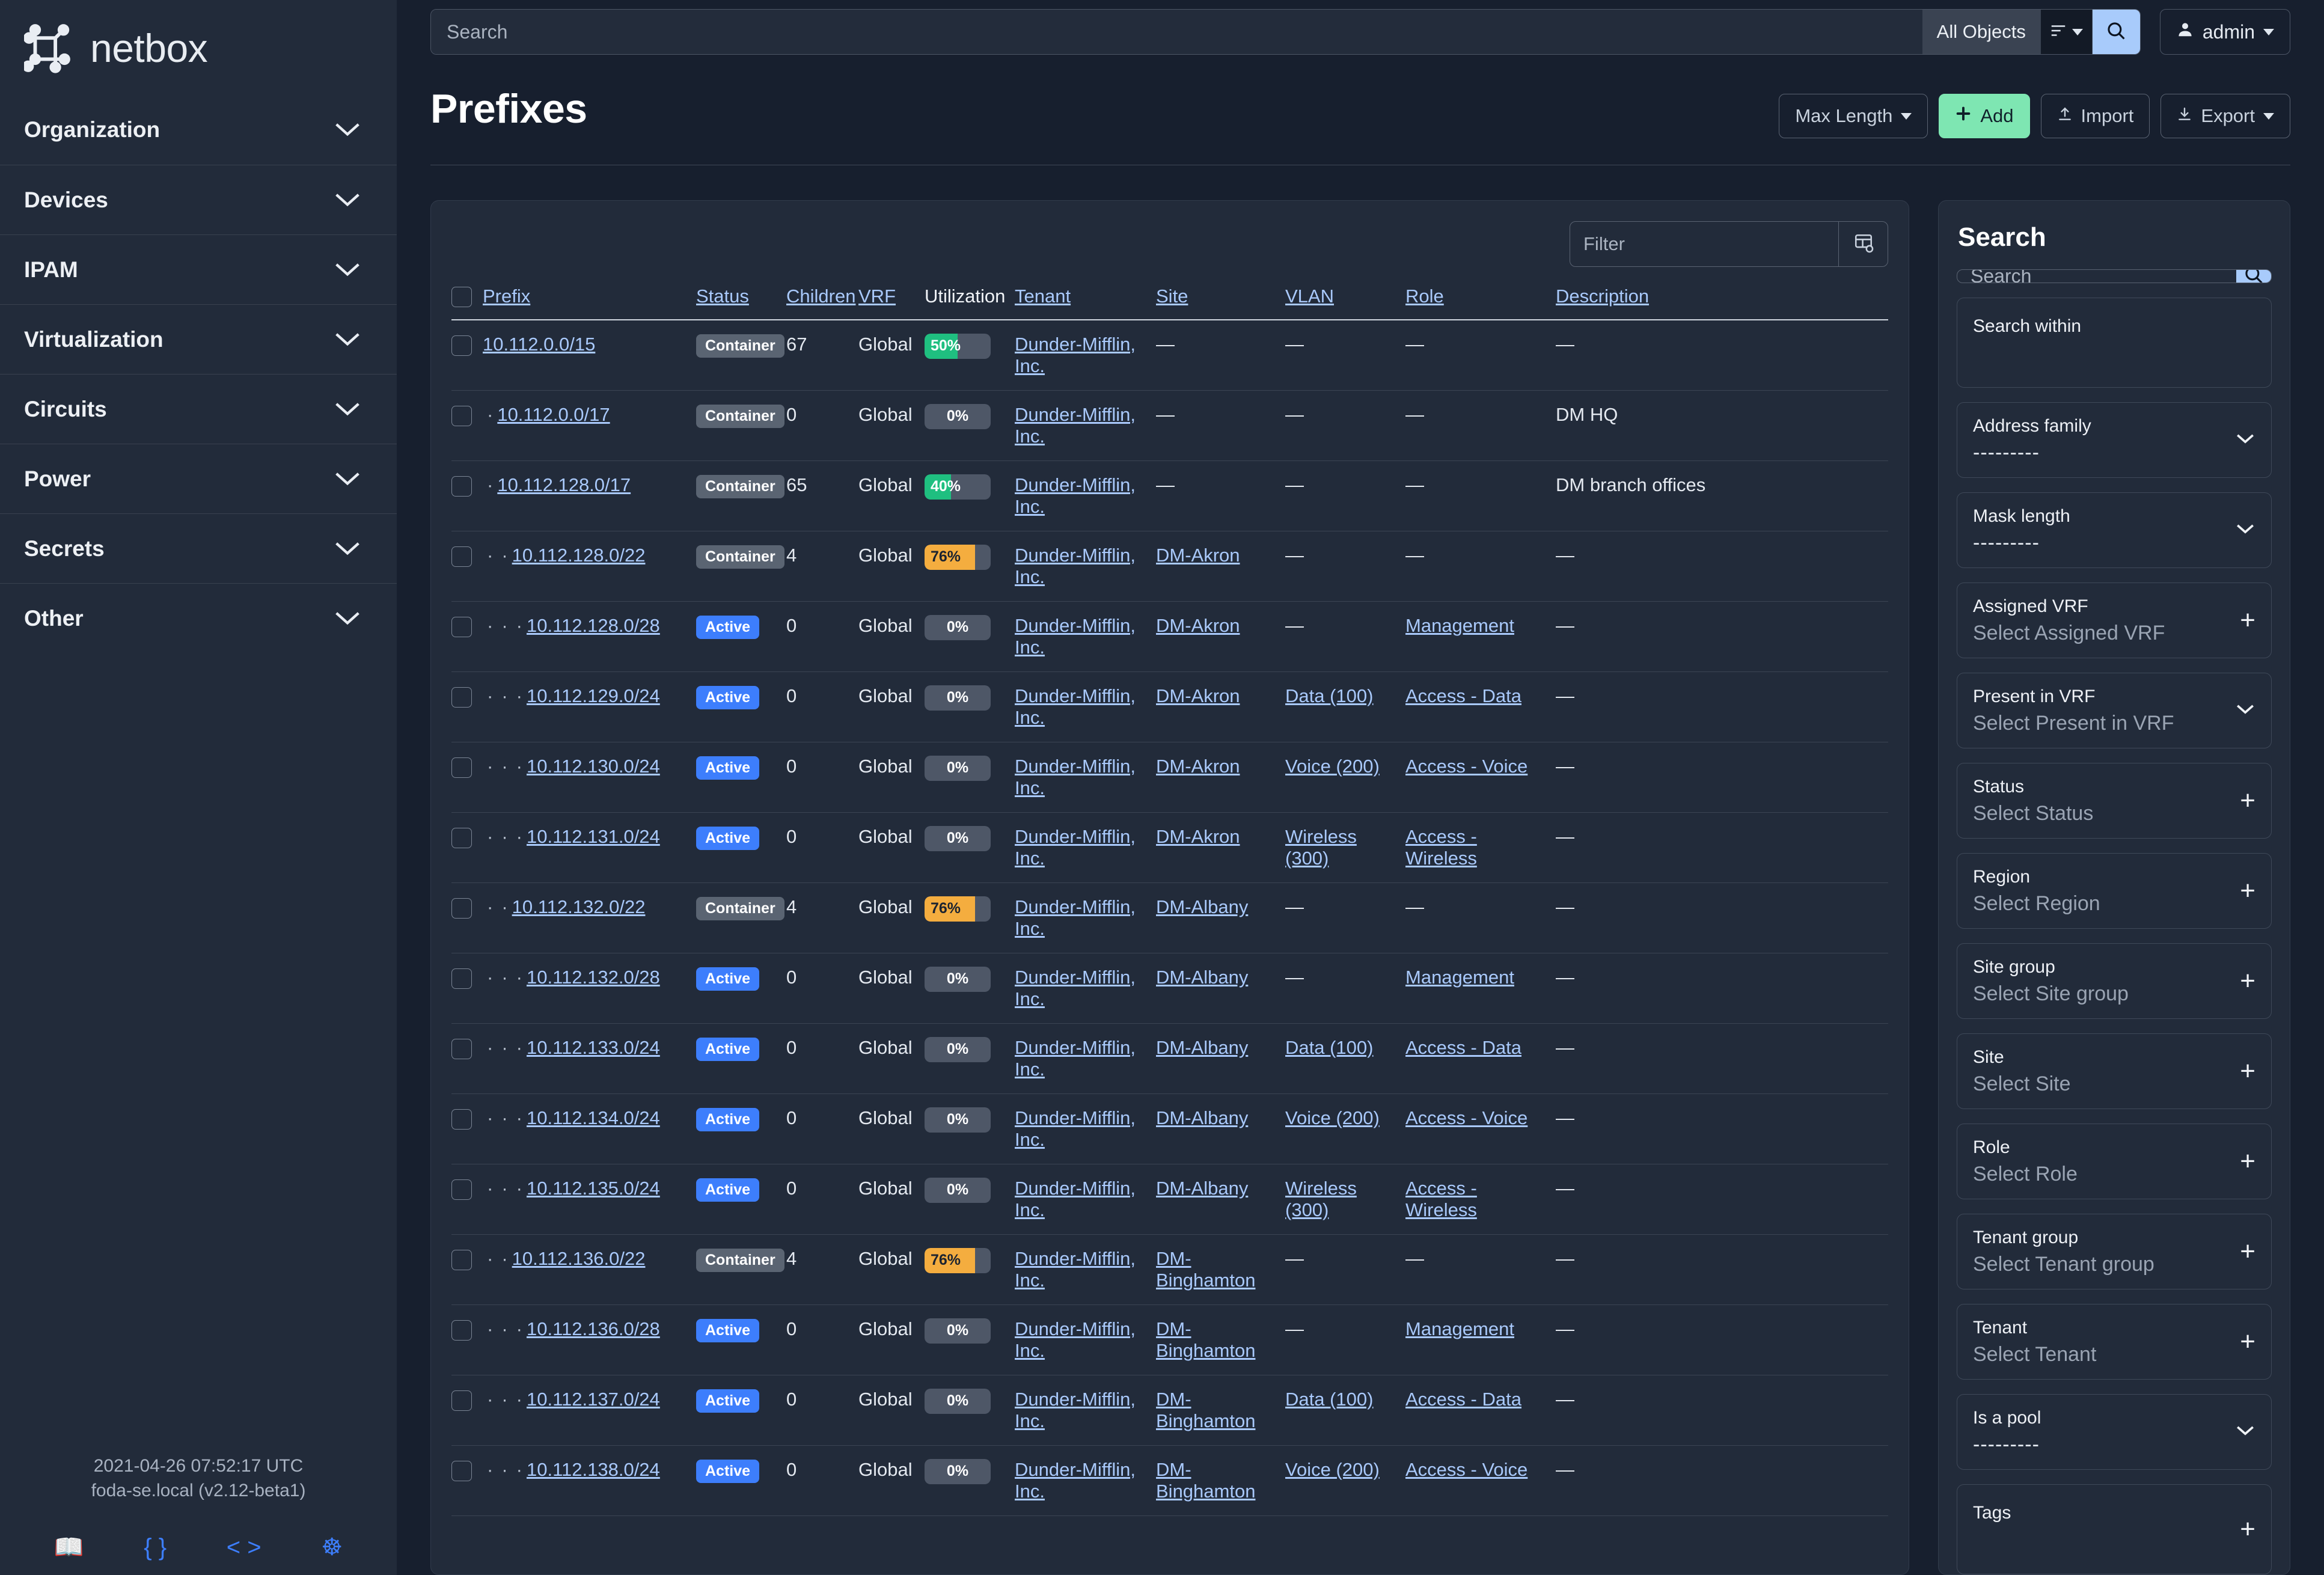  Describe the element at coordinates (2115, 530) in the screenshot. I see `filter-field-mask-length: Mask length ---------` at that location.